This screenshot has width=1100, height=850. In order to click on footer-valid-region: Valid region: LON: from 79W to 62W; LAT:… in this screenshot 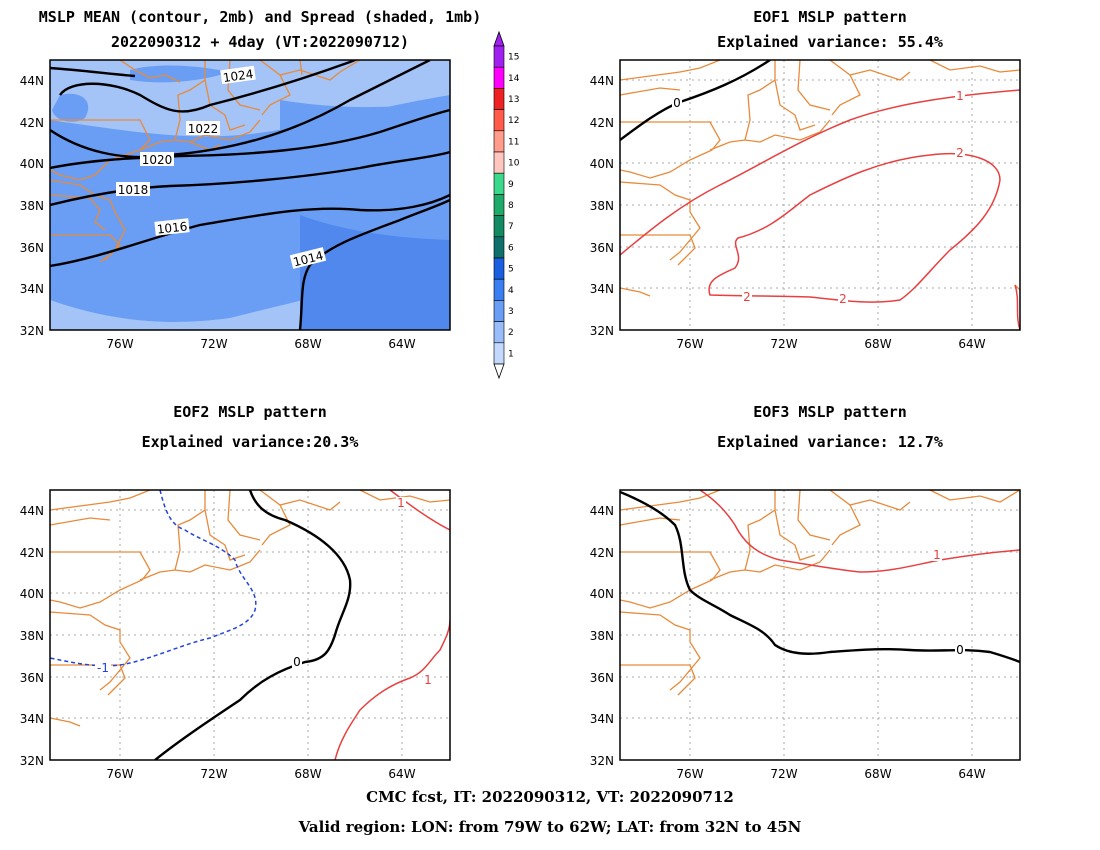, I will do `click(550, 827)`.